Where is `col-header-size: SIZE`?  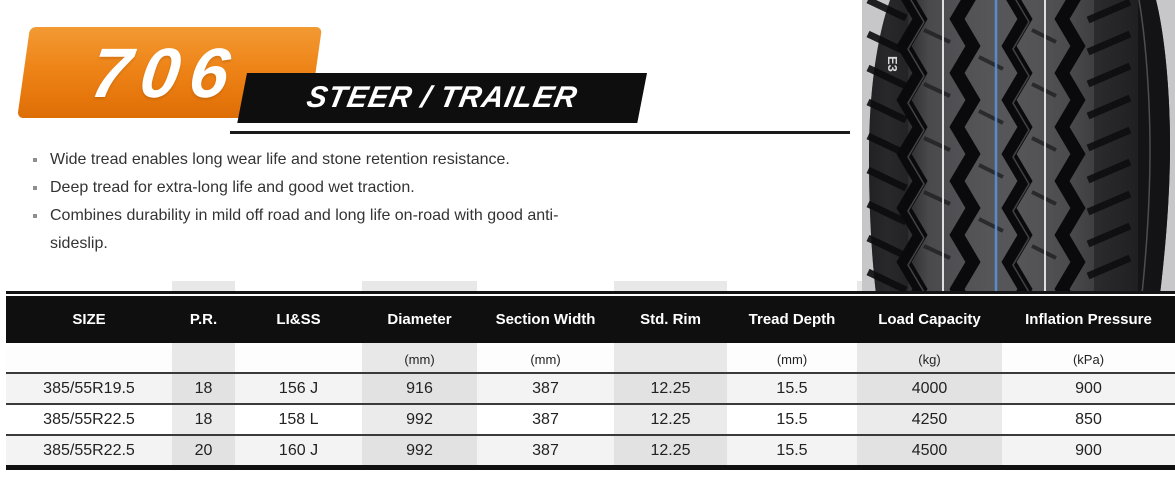
col-header-size: SIZE is located at coordinates (89, 319).